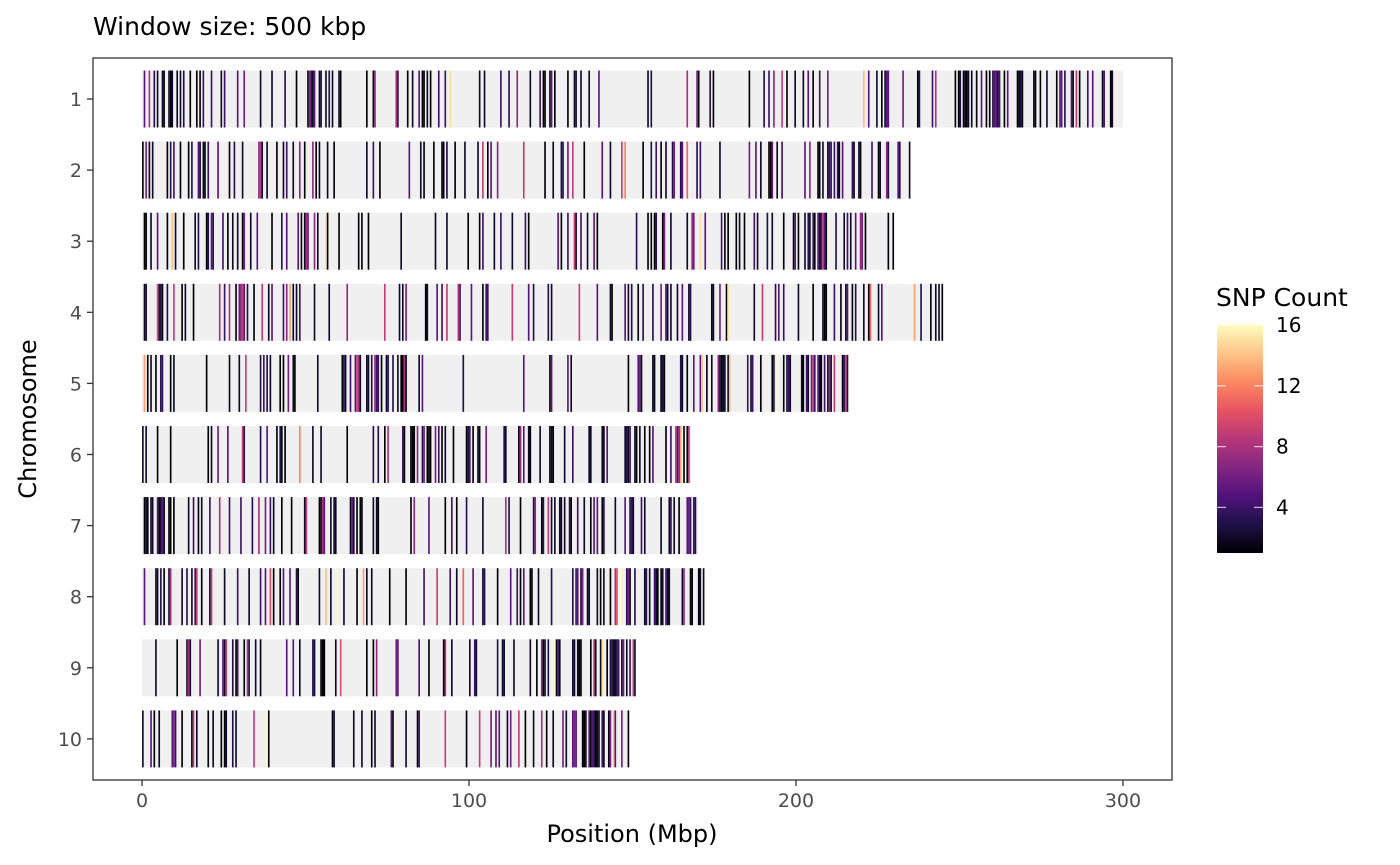 This screenshot has height=865, width=1400. What do you see at coordinates (796, 801) in the screenshot?
I see `x-tick-label: 200` at bounding box center [796, 801].